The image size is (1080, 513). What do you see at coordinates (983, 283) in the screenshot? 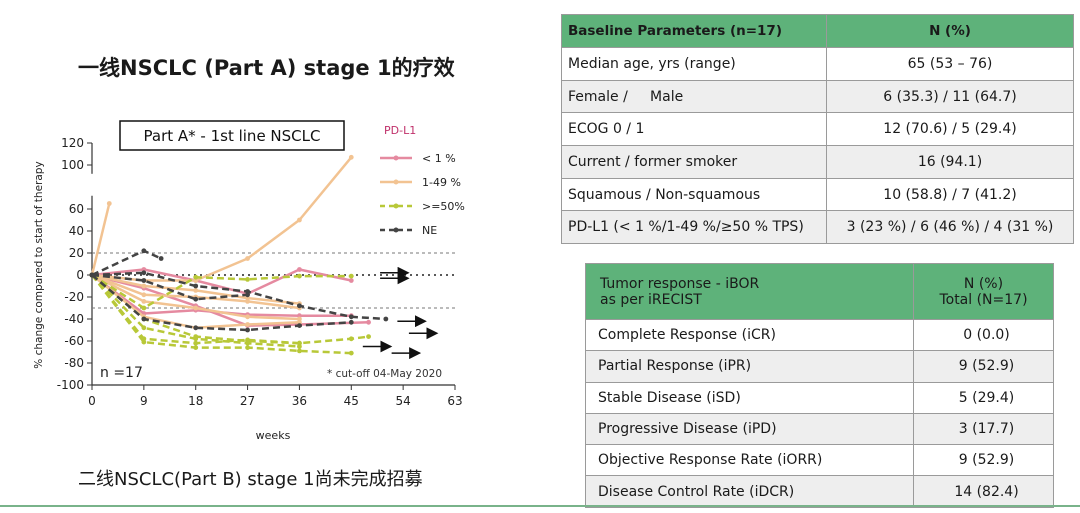
I see `header-line: N (%)` at bounding box center [983, 283].